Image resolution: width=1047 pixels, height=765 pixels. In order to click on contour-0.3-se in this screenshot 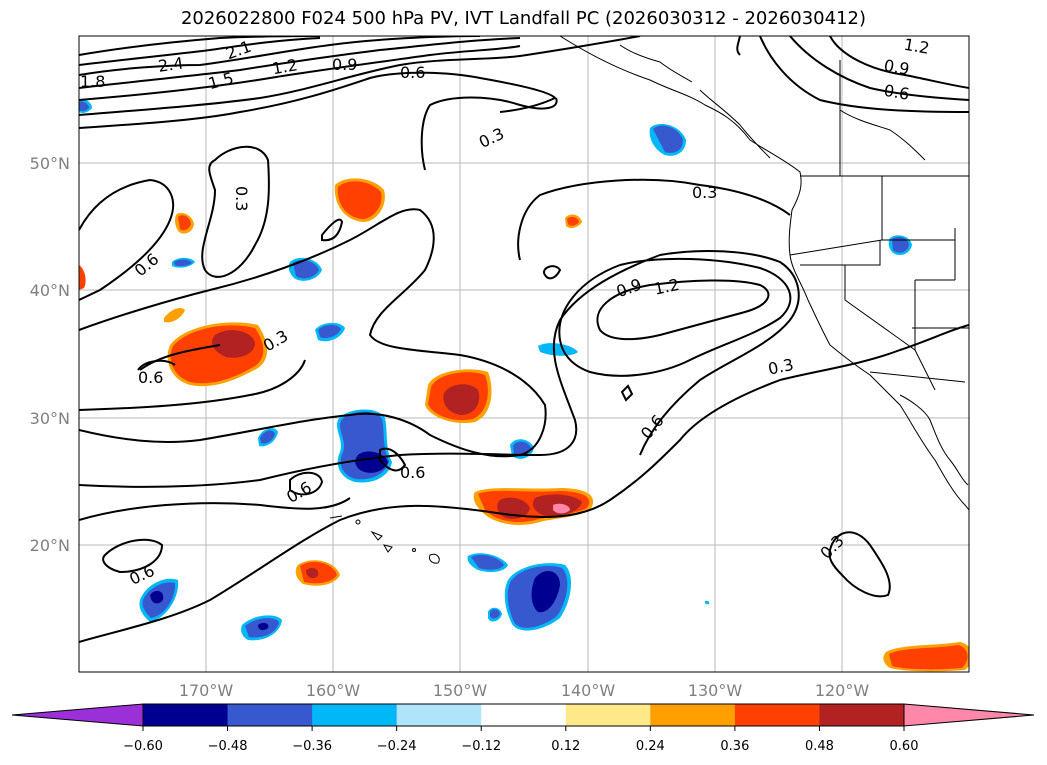, I will do `click(859, 564)`.